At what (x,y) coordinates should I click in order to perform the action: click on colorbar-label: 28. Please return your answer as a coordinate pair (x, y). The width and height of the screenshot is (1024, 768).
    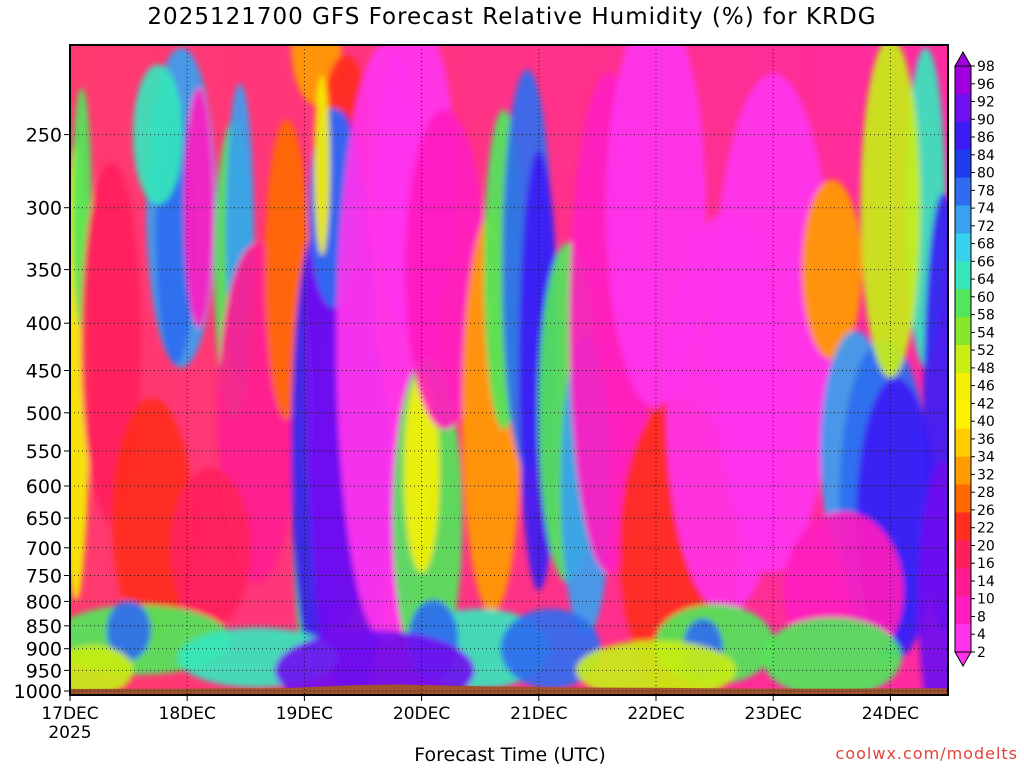
    Looking at the image, I should click on (986, 493).